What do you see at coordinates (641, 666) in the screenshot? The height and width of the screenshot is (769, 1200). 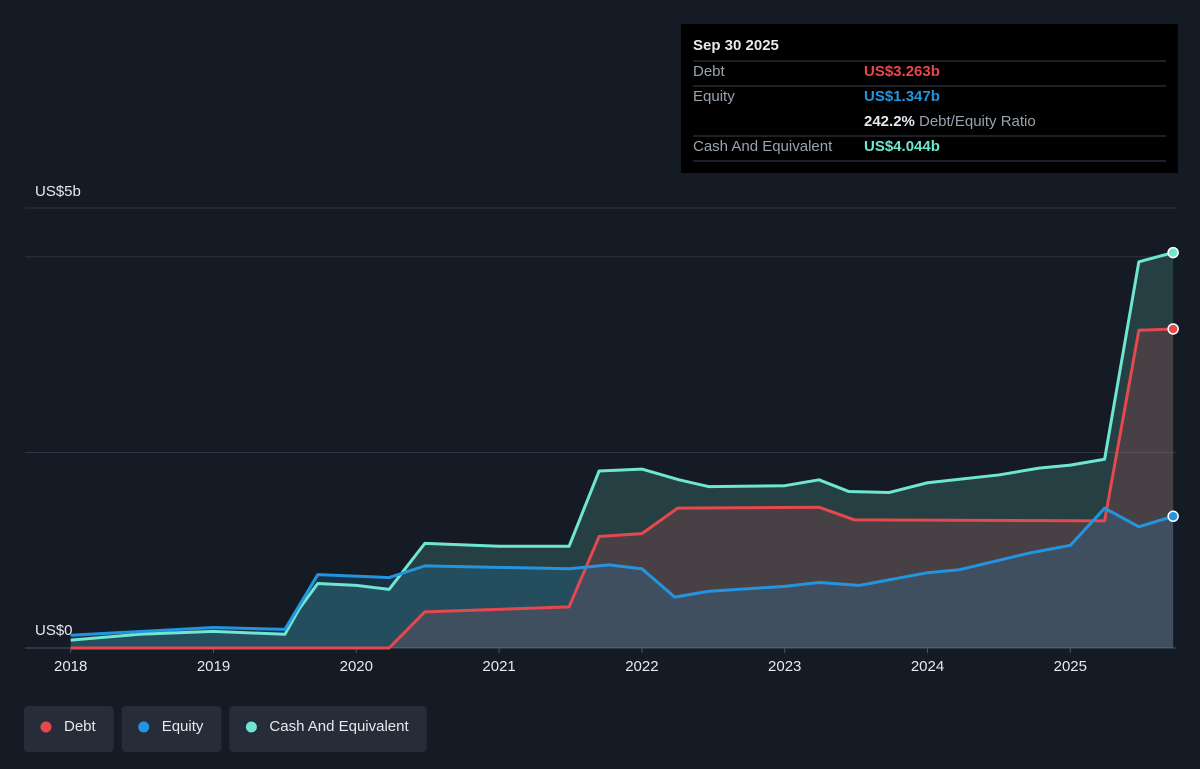 I see `x-tick-label: 2022` at bounding box center [641, 666].